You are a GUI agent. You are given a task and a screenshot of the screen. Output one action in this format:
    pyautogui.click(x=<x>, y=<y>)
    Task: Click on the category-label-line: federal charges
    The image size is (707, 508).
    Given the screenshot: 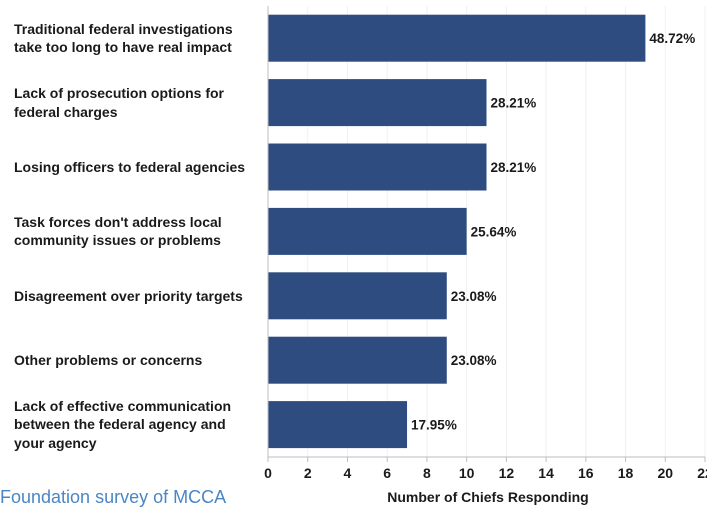 What is the action you would take?
    pyautogui.click(x=66, y=111)
    